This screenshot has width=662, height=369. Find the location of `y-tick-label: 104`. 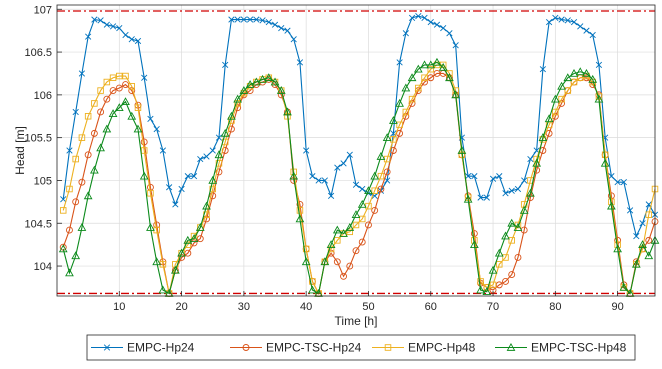

y-tick-label: 104 is located at coordinates (43, 267).